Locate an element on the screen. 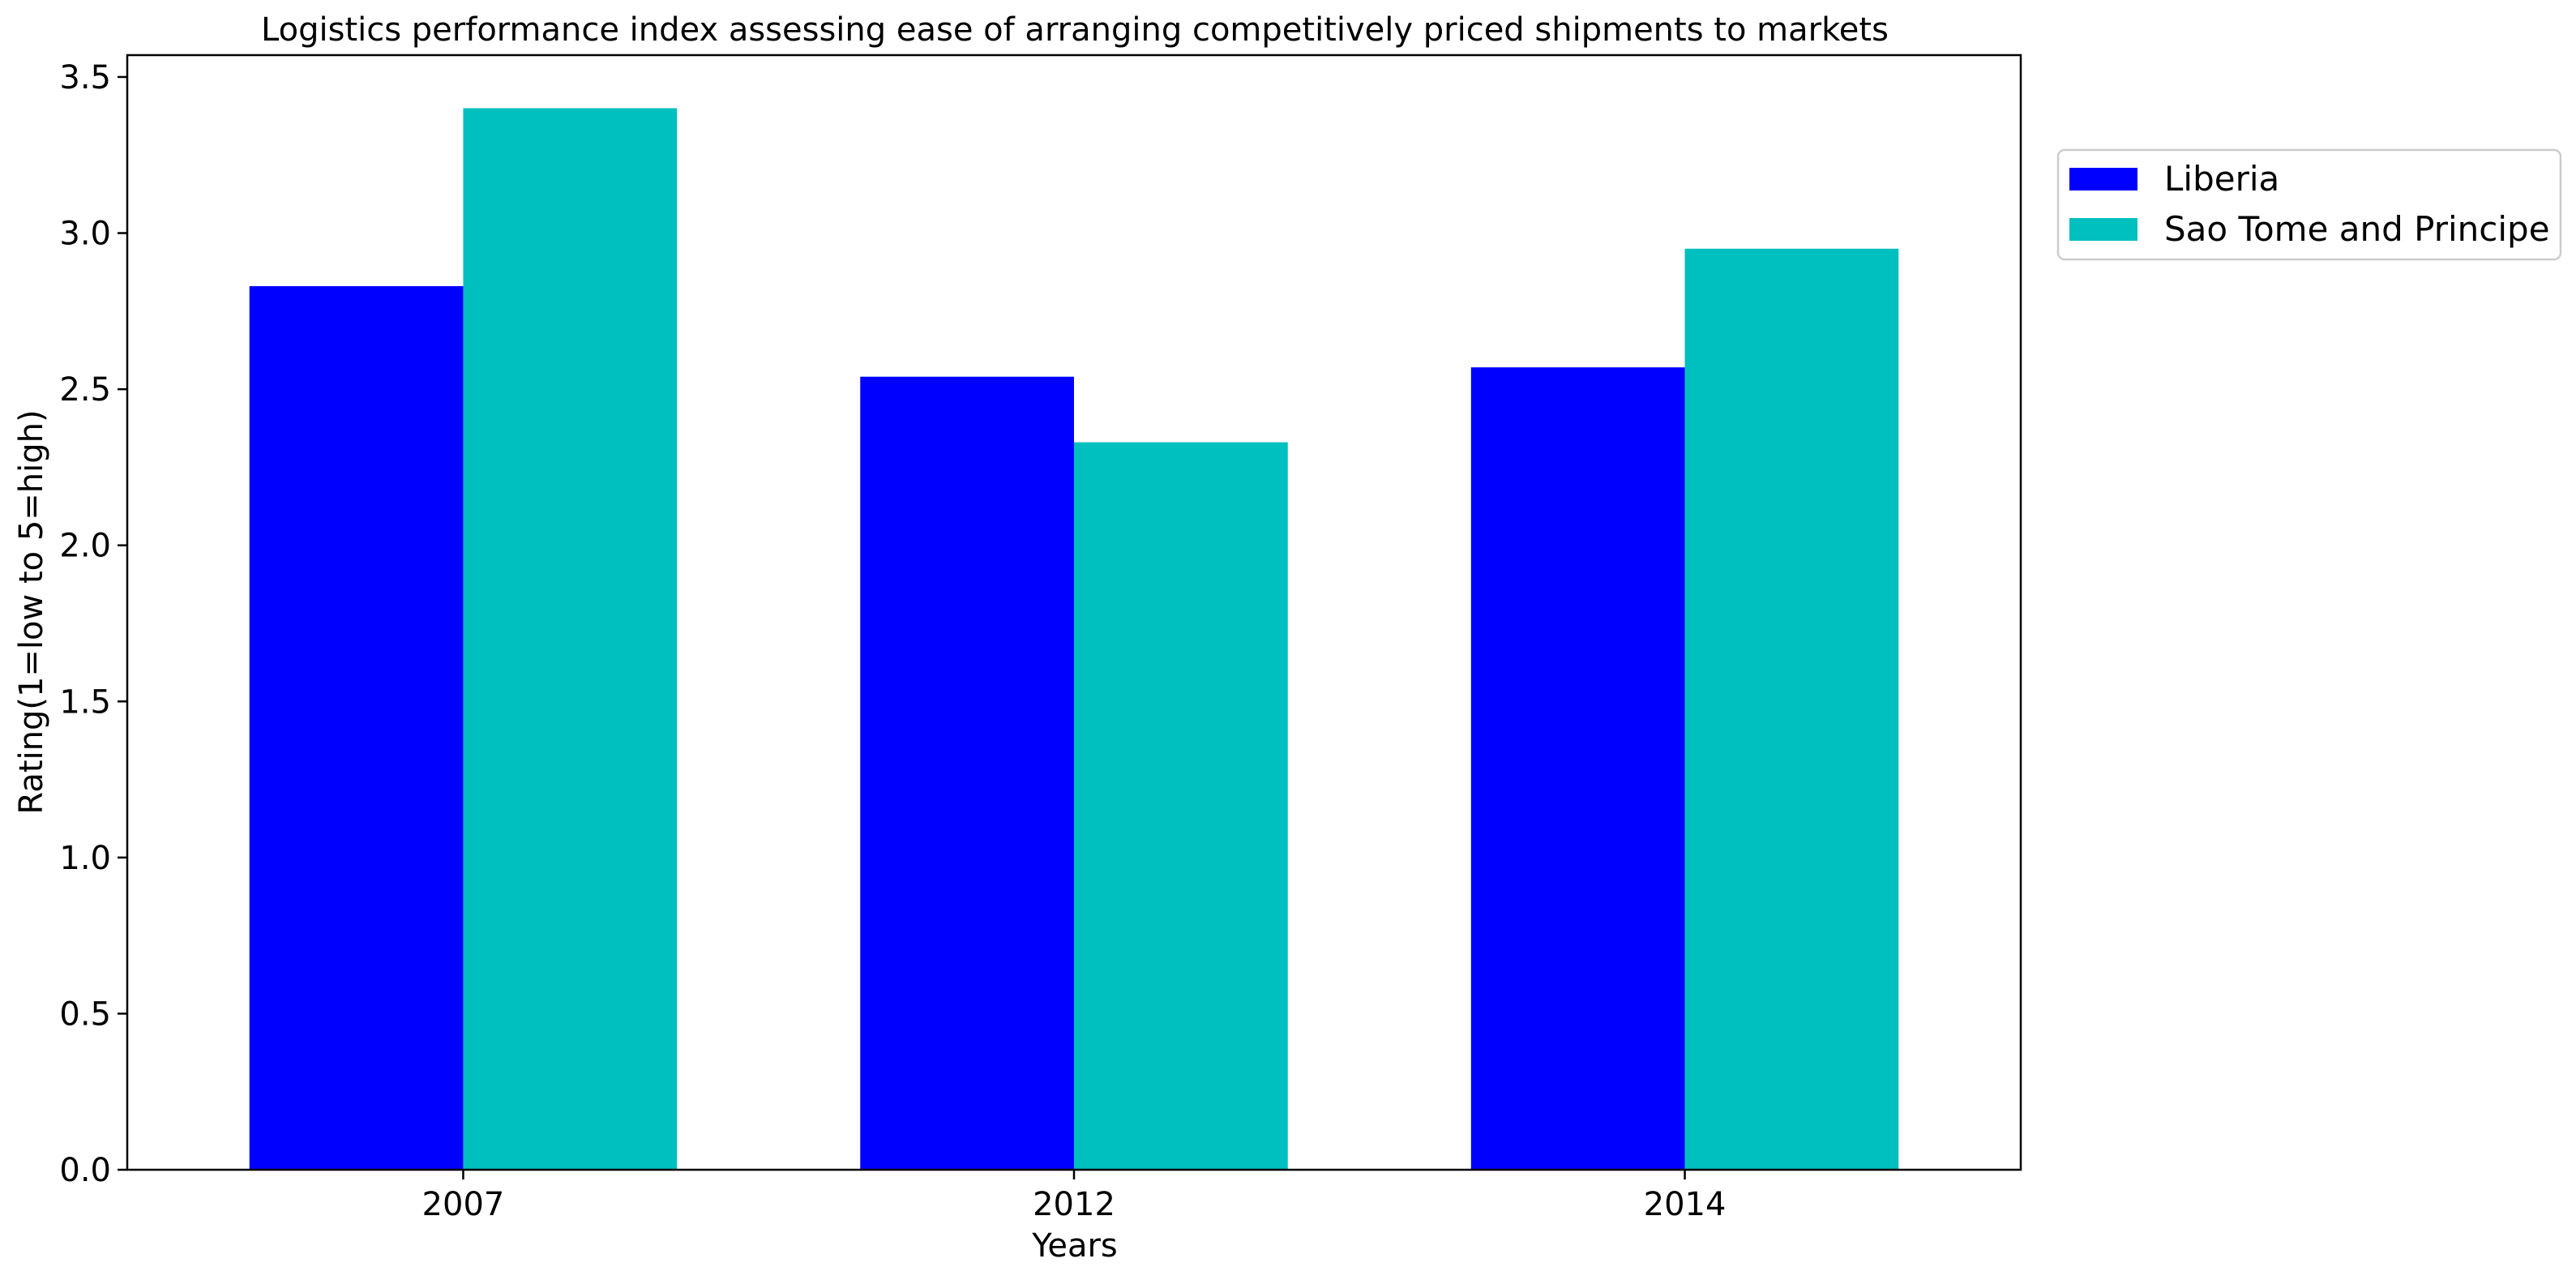  y-tick-label: 0.5 is located at coordinates (85, 1014).